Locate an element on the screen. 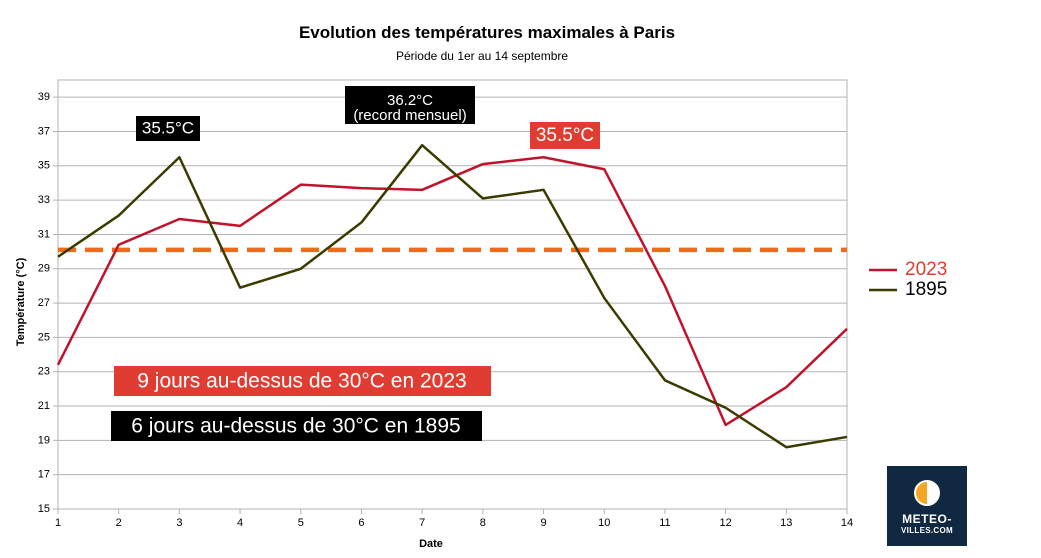 The height and width of the screenshot is (558, 1041). x-tick-label: 1 is located at coordinates (58, 523).